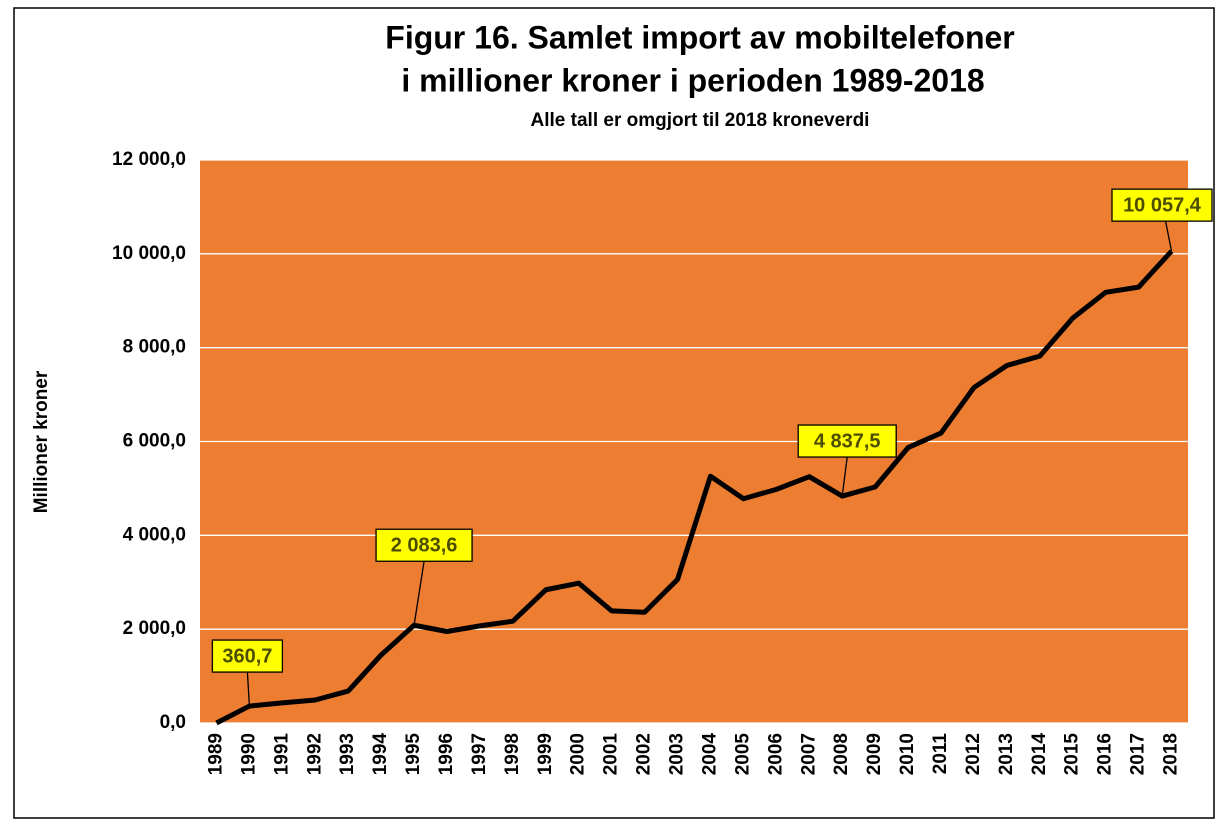 The height and width of the screenshot is (825, 1216). What do you see at coordinates (644, 754) in the screenshot?
I see `x-tick-label: 2002` at bounding box center [644, 754].